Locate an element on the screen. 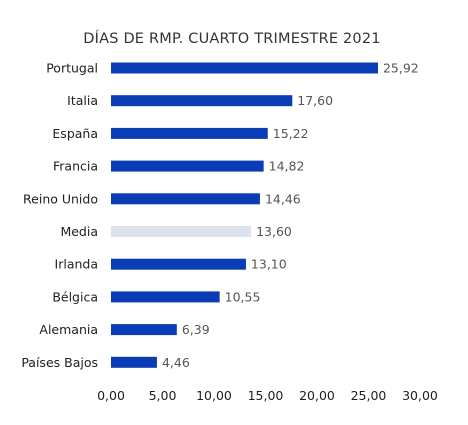 This screenshot has width=468, height=425. value-label-alemania: 6,39 is located at coordinates (196, 329).